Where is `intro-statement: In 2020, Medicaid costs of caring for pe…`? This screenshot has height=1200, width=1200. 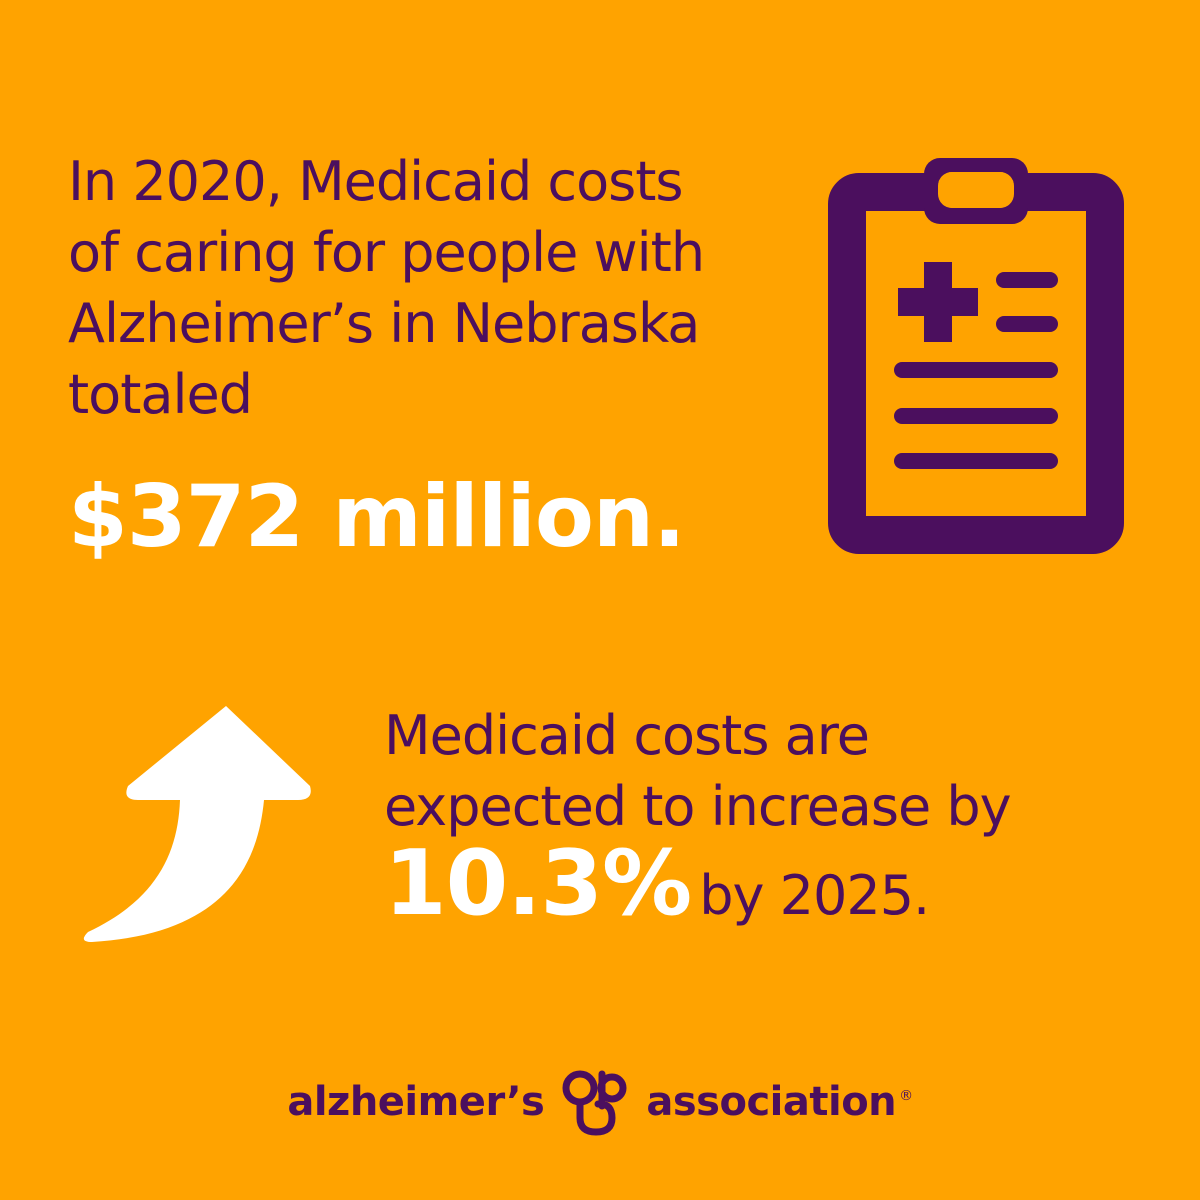 intro-statement: In 2020, Medicaid costs of caring for pe… is located at coordinates (428, 288).